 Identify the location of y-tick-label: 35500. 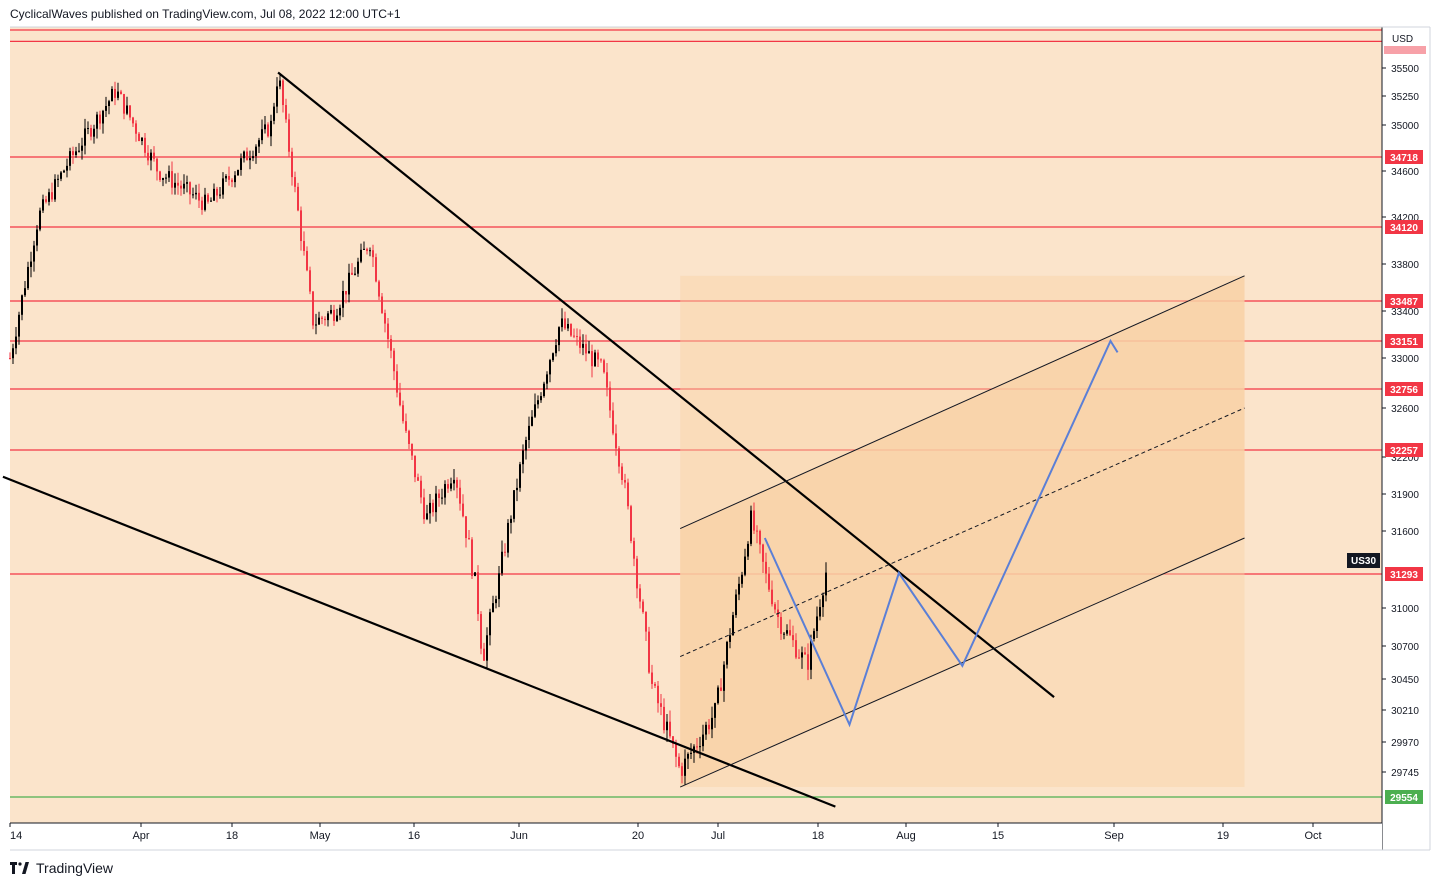
(1405, 69).